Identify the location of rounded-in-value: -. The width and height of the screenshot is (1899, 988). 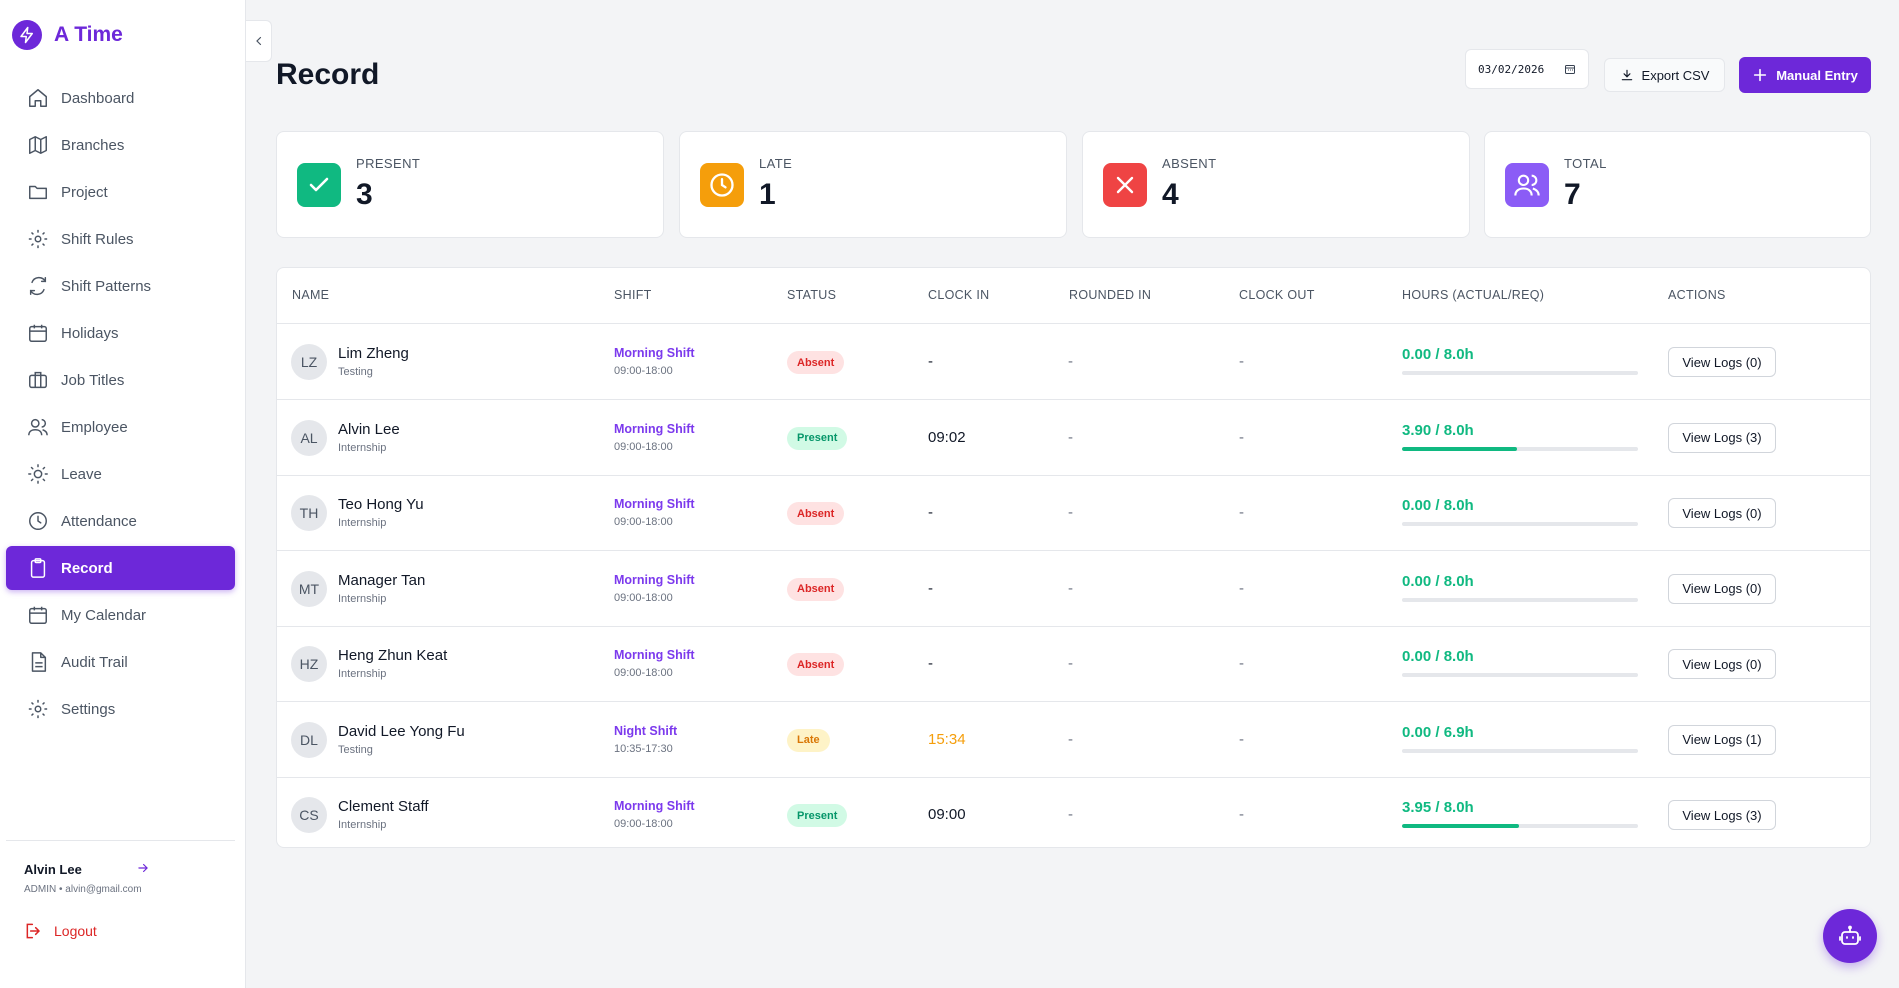
(1070, 512).